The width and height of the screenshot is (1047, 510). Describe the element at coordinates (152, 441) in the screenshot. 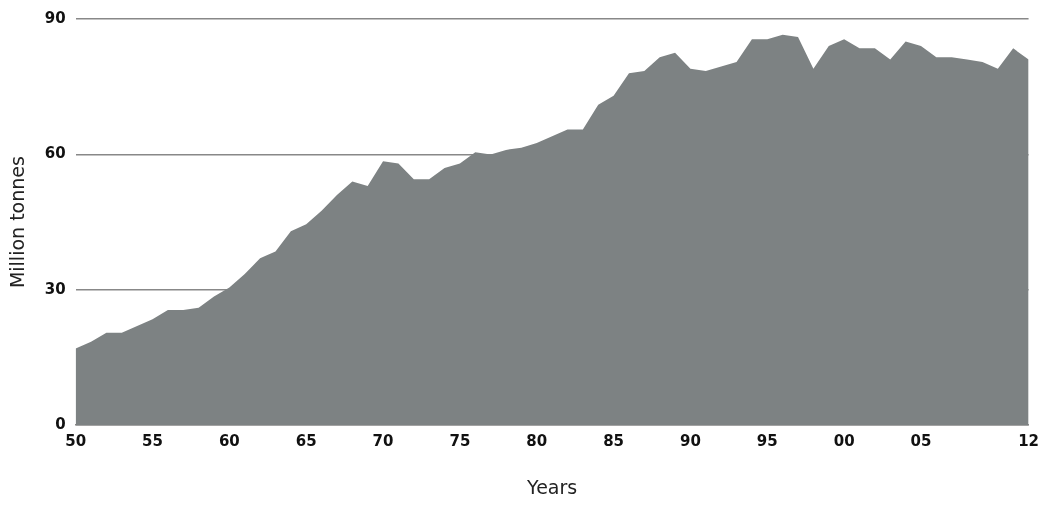

I see `x-tick-label: 55` at that location.